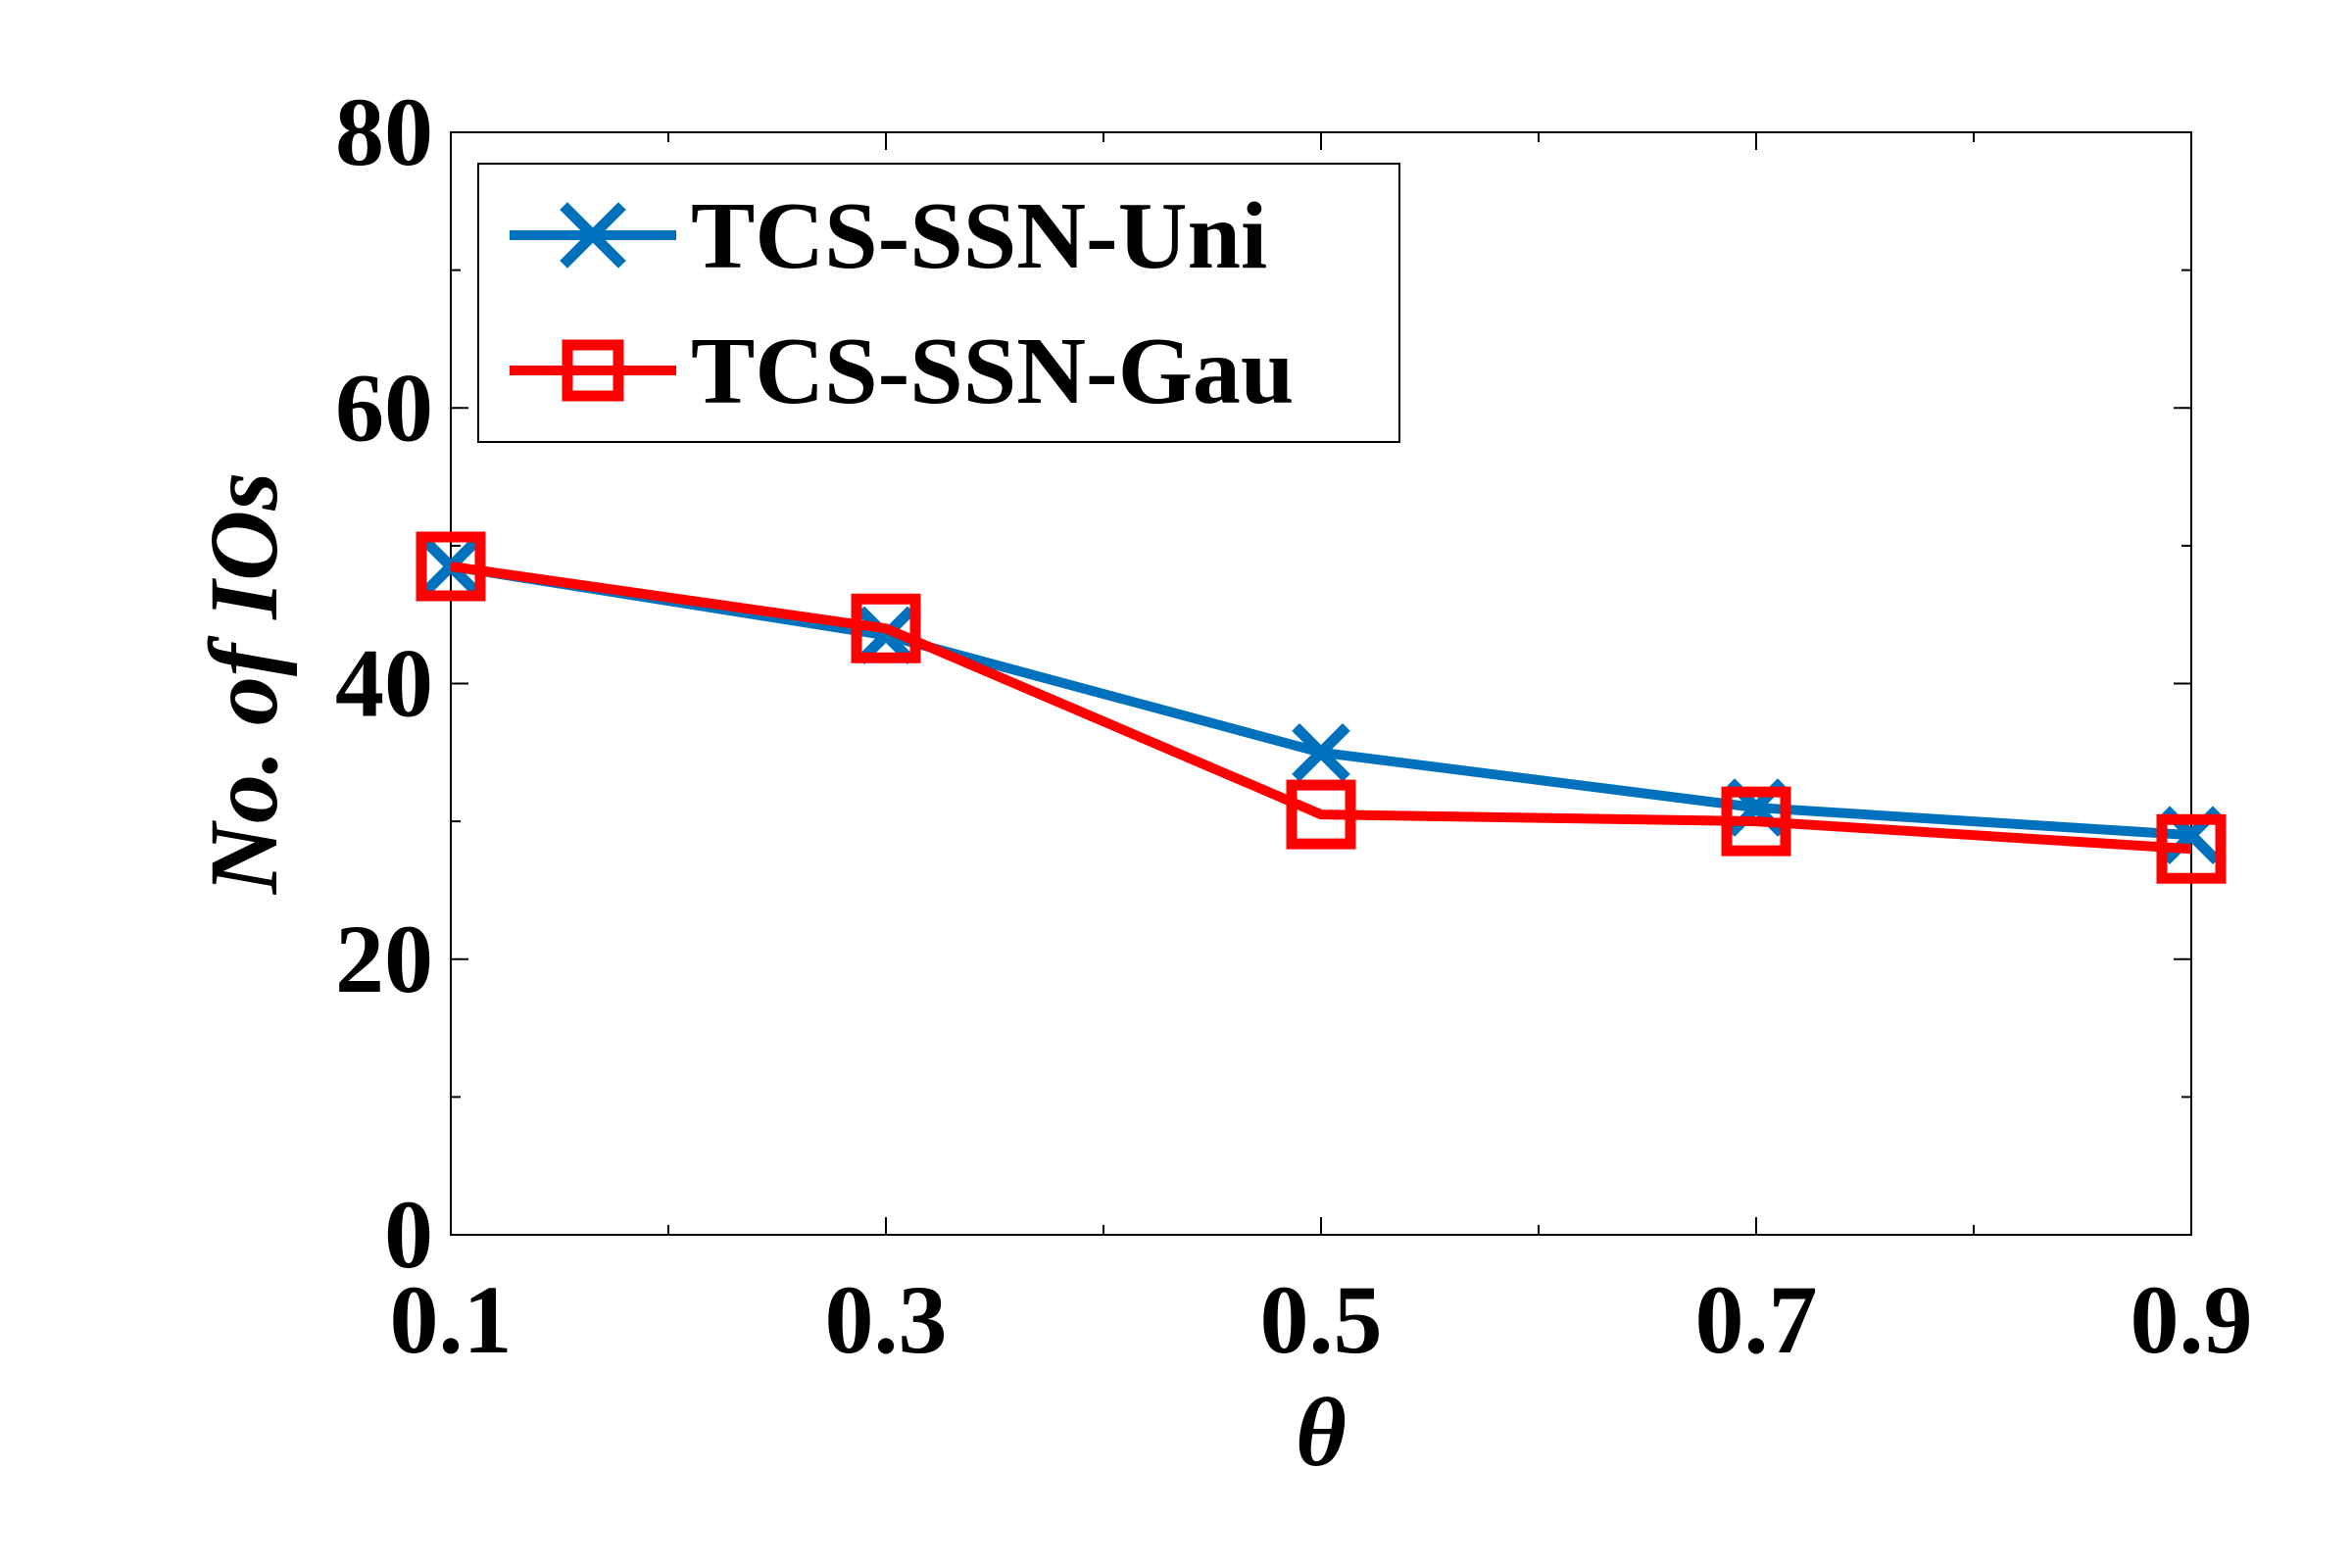  Describe the element at coordinates (1321, 1432) in the screenshot. I see `x-axis-title: θ` at that location.